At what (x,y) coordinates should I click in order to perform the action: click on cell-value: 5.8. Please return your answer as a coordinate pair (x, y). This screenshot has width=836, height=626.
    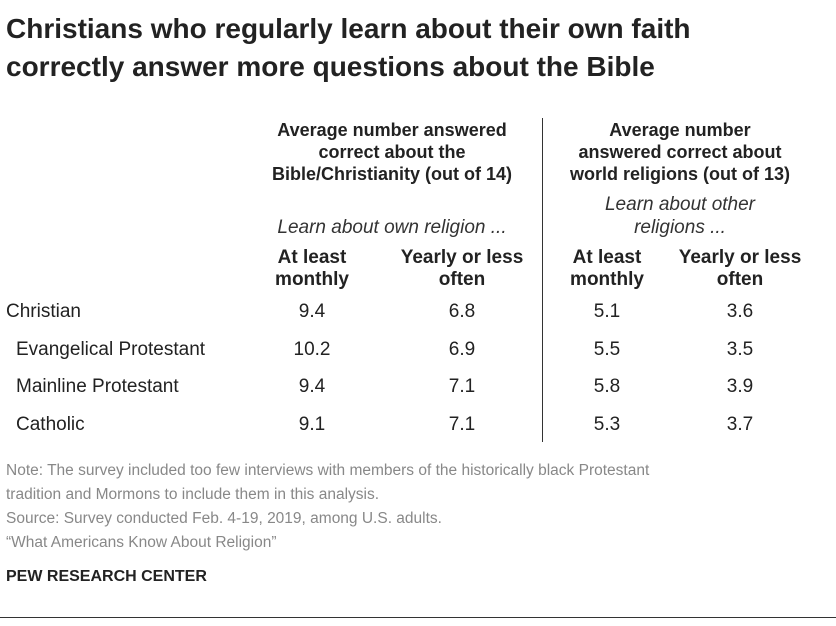
    Looking at the image, I should click on (607, 386).